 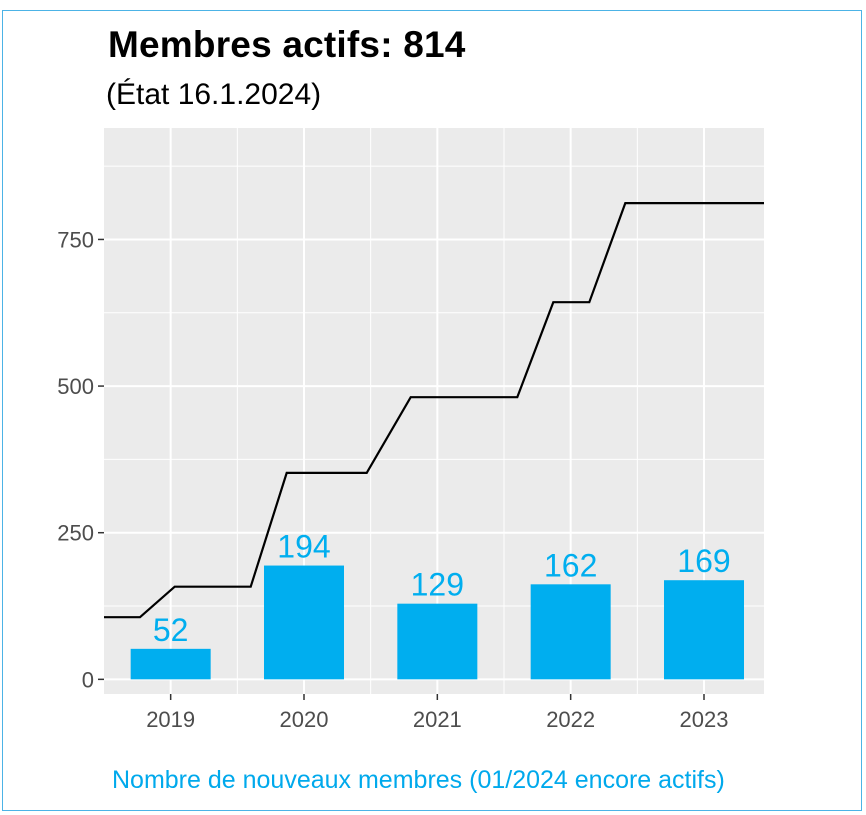 What do you see at coordinates (170, 719) in the screenshot?
I see `x-tick-label: 2019` at bounding box center [170, 719].